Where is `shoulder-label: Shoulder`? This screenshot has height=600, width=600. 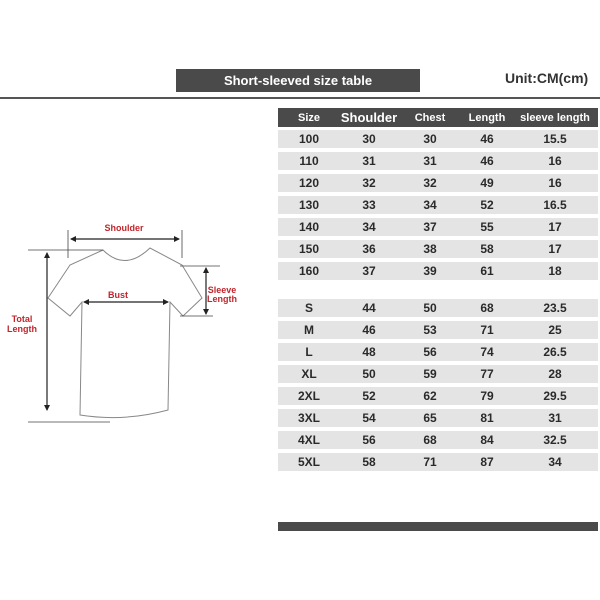 shoulder-label: Shoulder is located at coordinates (123, 228).